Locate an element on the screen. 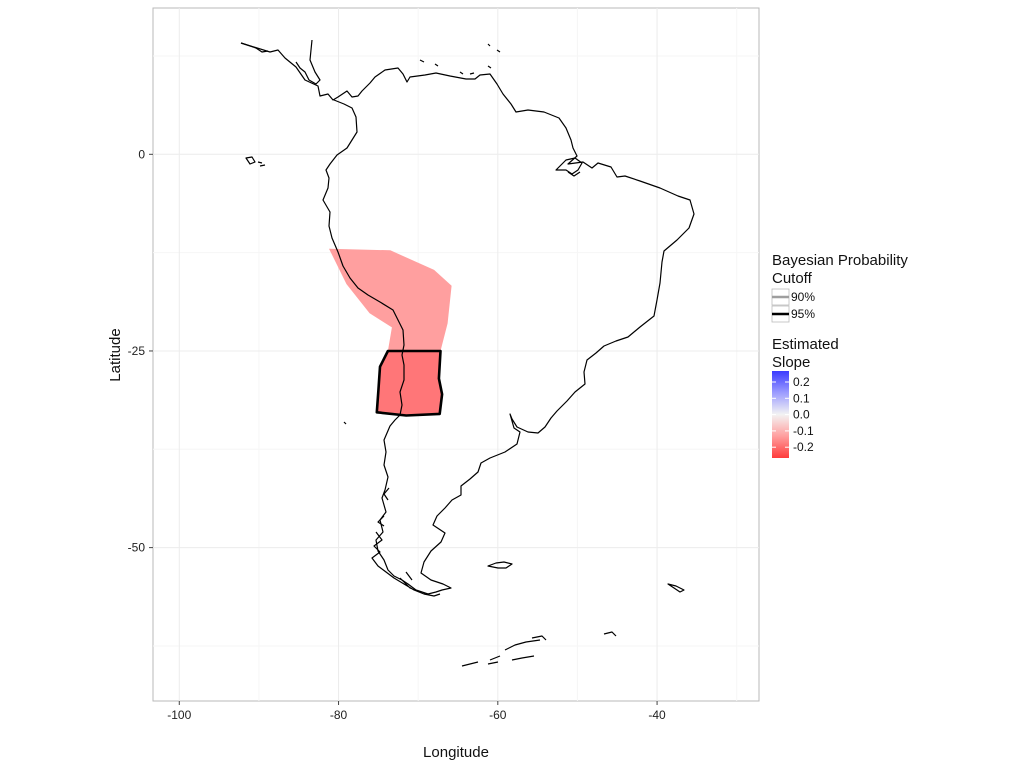  caribbean-islands is located at coordinates (460, 59).